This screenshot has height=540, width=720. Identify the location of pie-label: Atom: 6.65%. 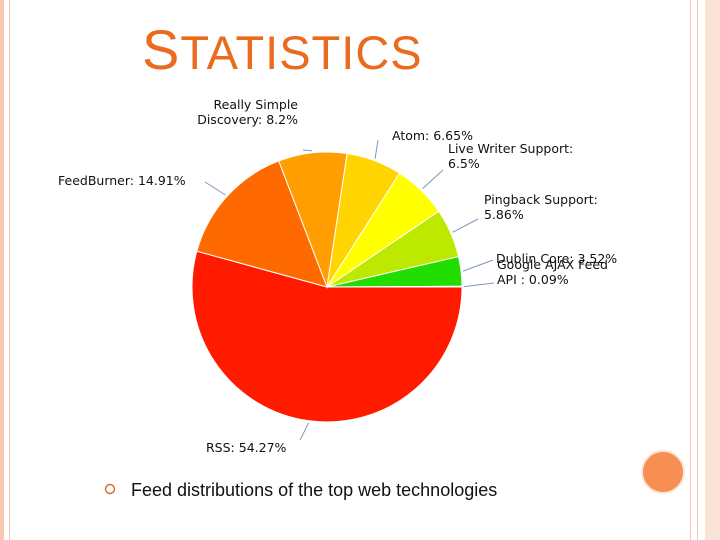
(432, 135).